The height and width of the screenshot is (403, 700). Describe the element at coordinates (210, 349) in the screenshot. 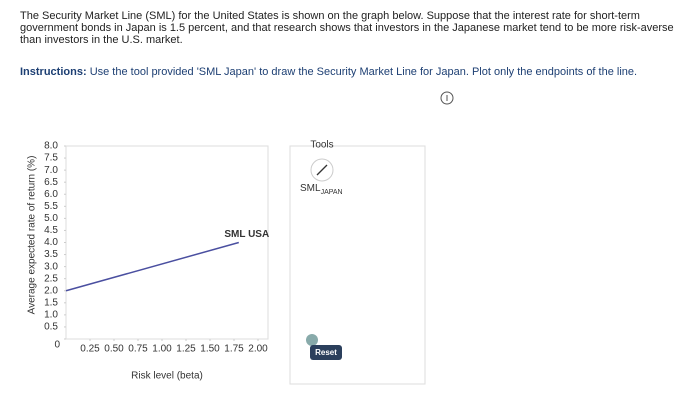

I see `x-tick-label: 1.50` at that location.